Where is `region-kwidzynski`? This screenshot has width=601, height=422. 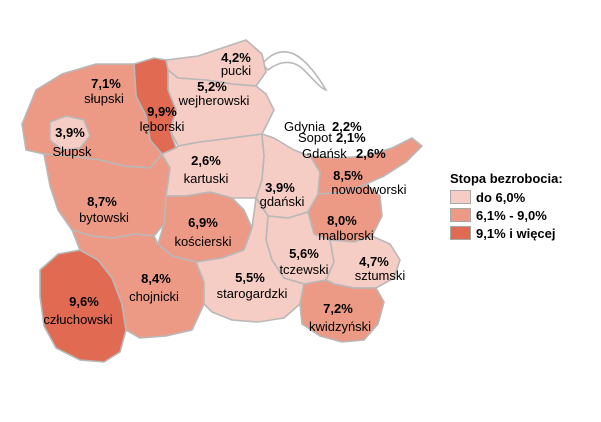 region-kwidzynski is located at coordinates (342, 311).